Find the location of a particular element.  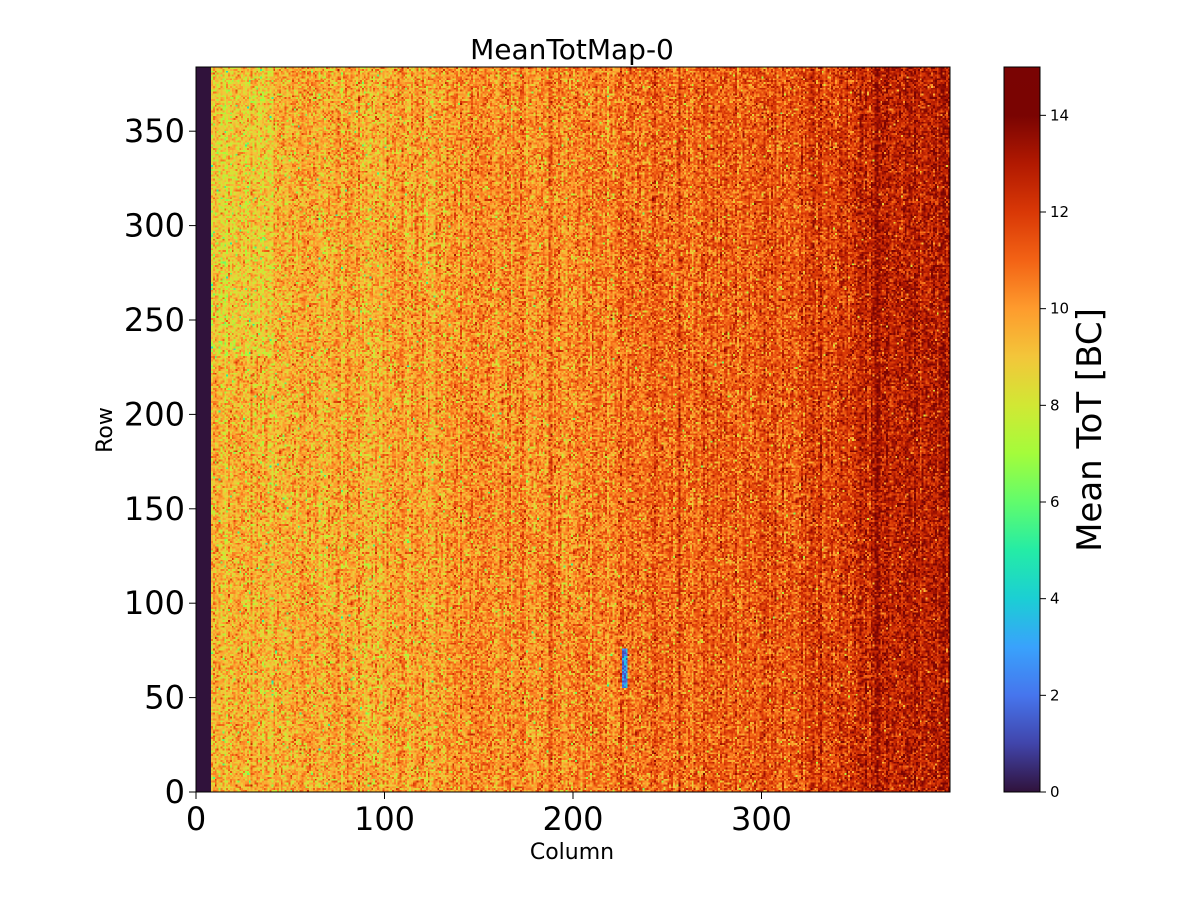

y-tick-label: 150 is located at coordinates (154, 509).